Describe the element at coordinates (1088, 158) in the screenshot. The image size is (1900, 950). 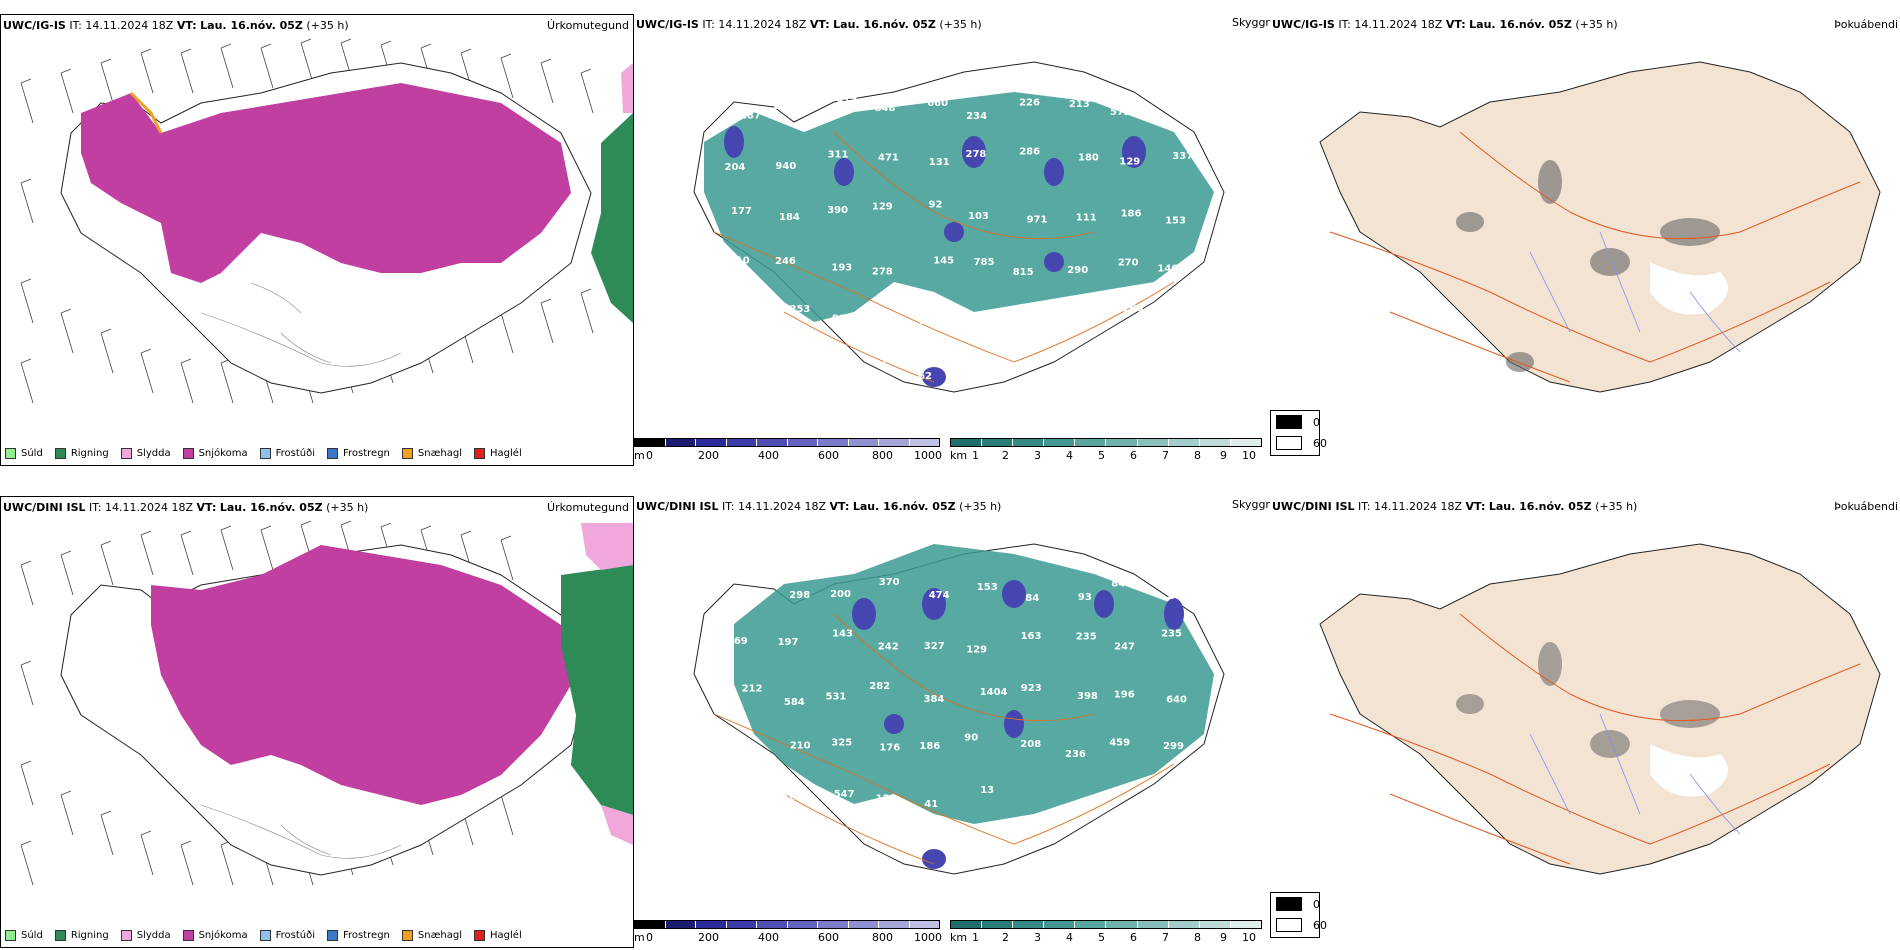
I see `cloud-base-value: 180` at that location.